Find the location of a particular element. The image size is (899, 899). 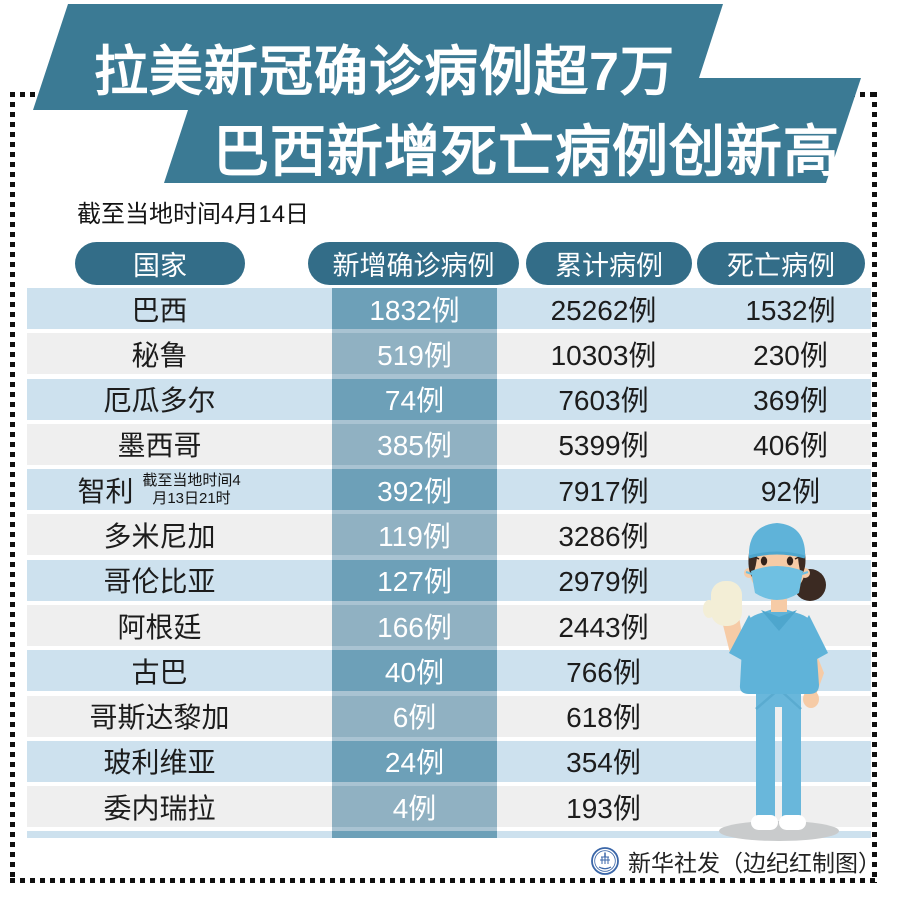

new-cases-cell: 40例 is located at coordinates (414, 671).